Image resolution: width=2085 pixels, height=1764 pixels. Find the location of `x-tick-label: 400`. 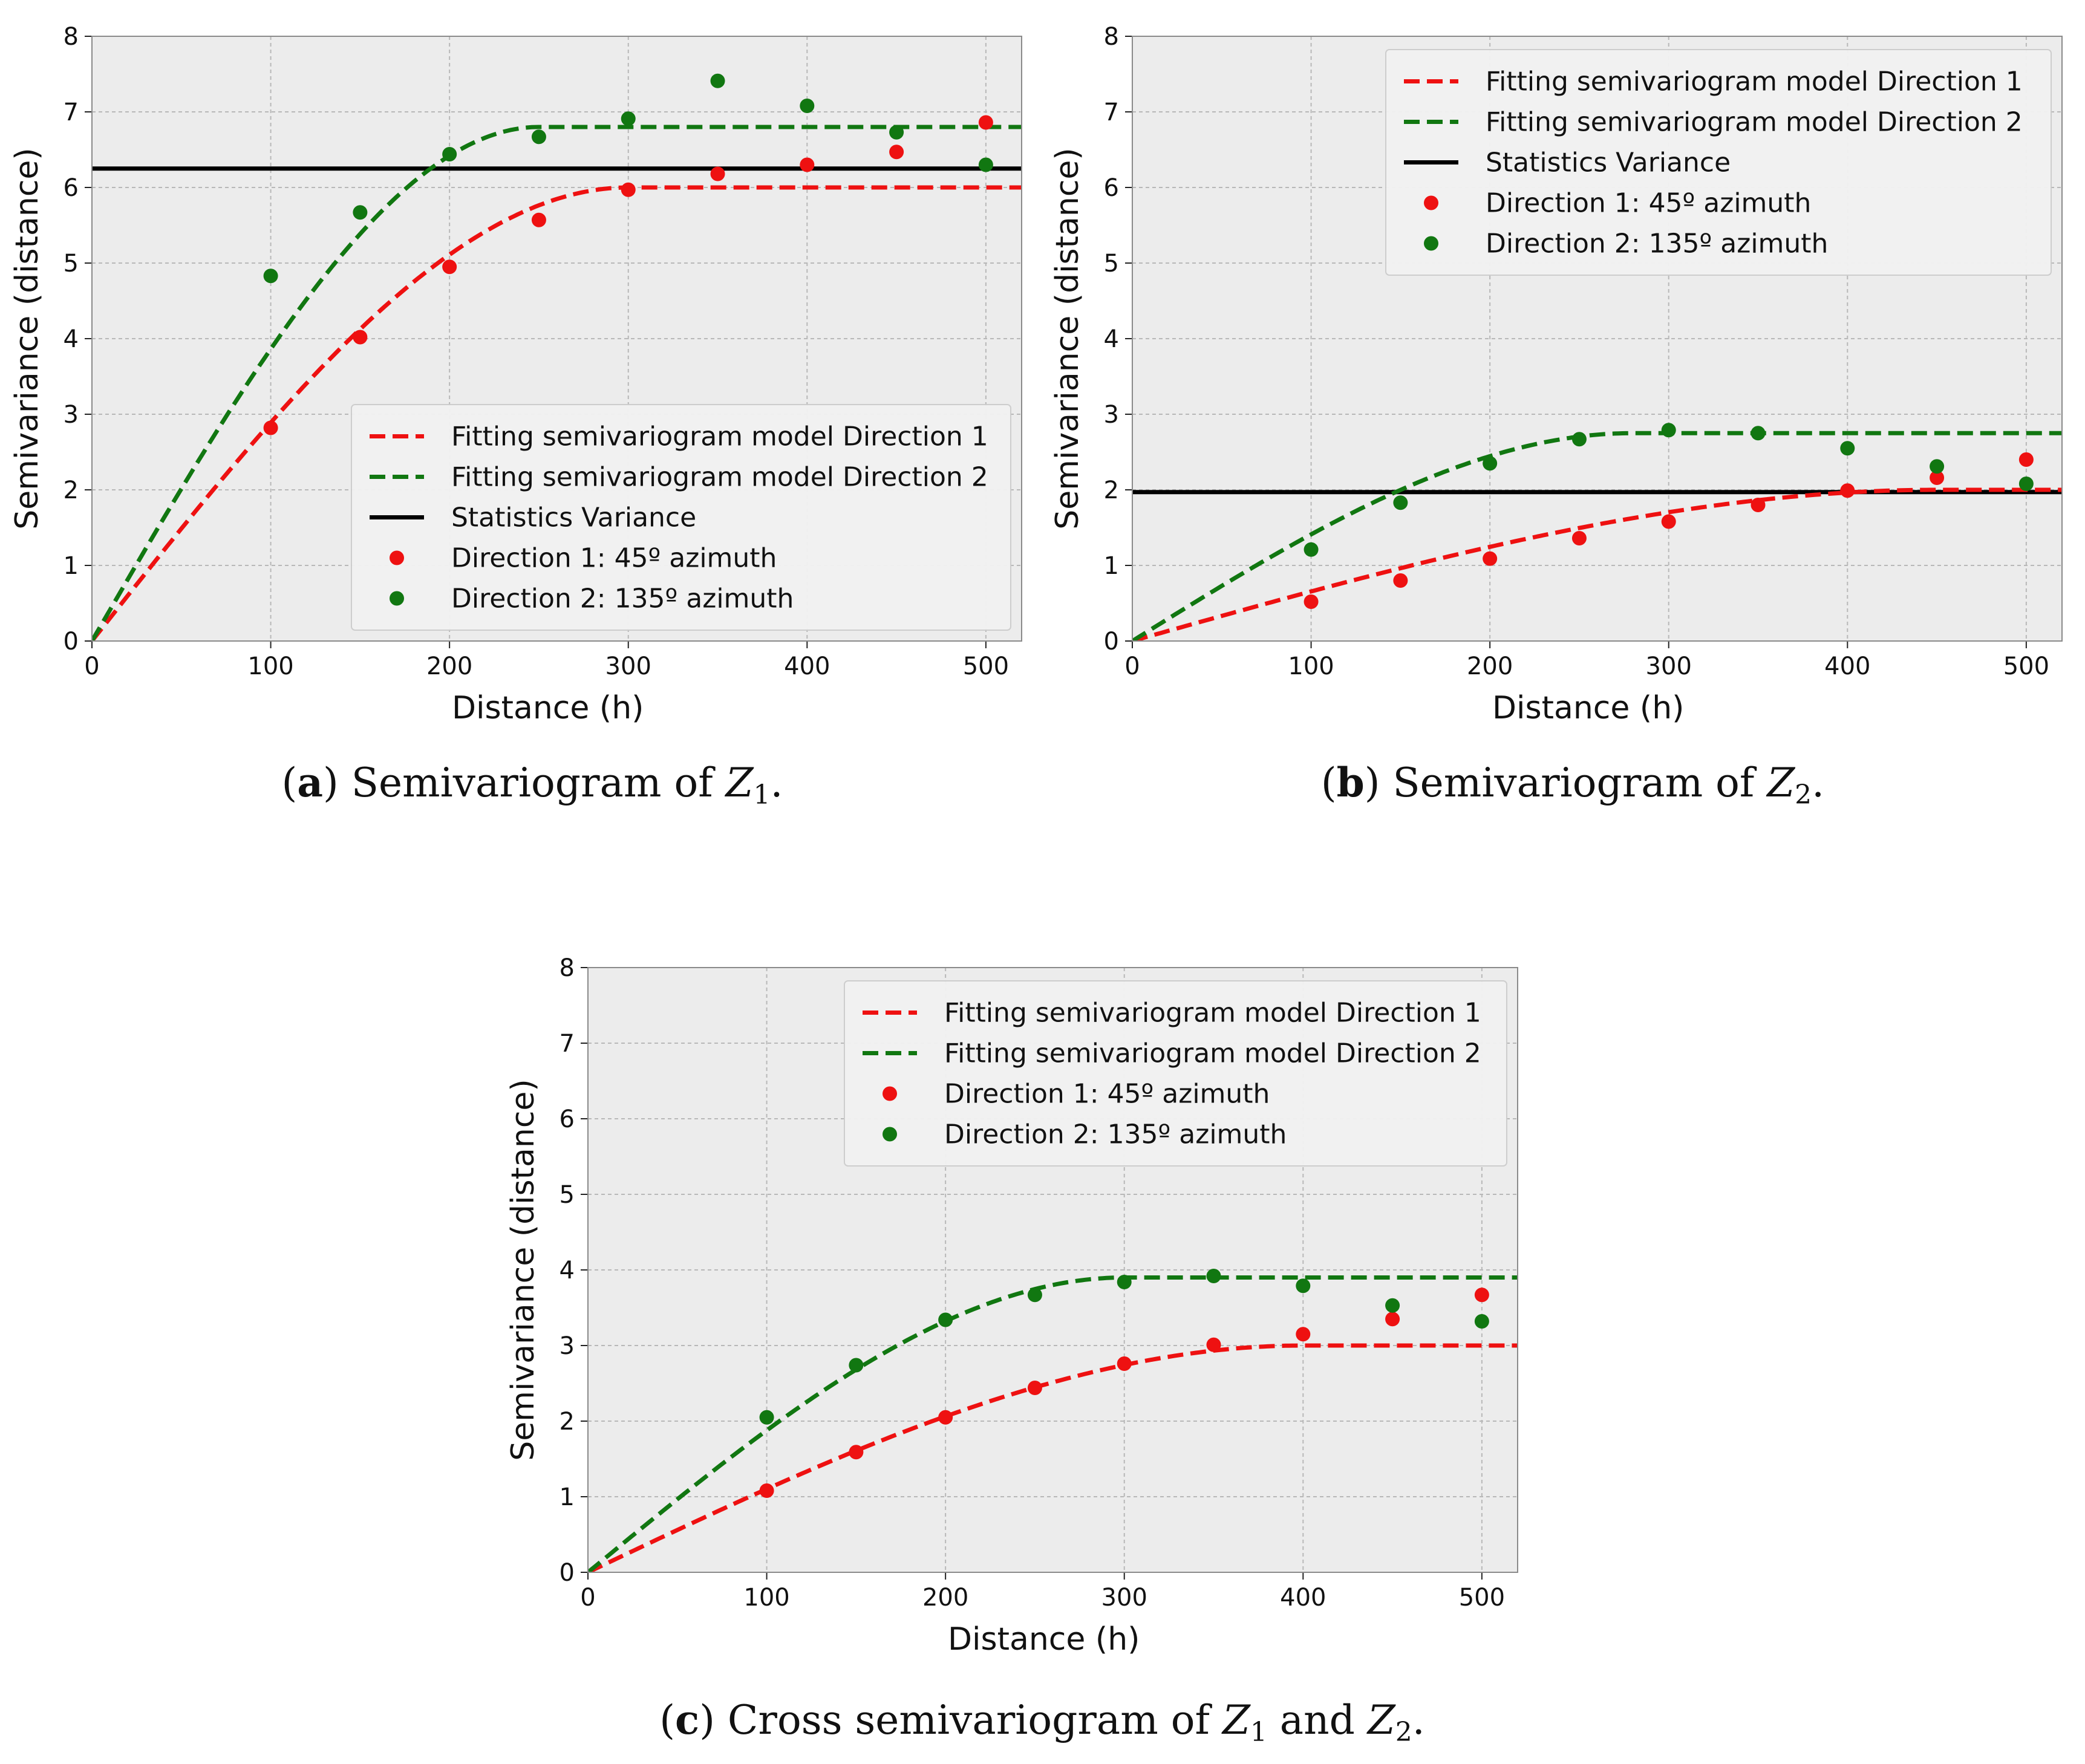

x-tick-label: 400 is located at coordinates (807, 666).